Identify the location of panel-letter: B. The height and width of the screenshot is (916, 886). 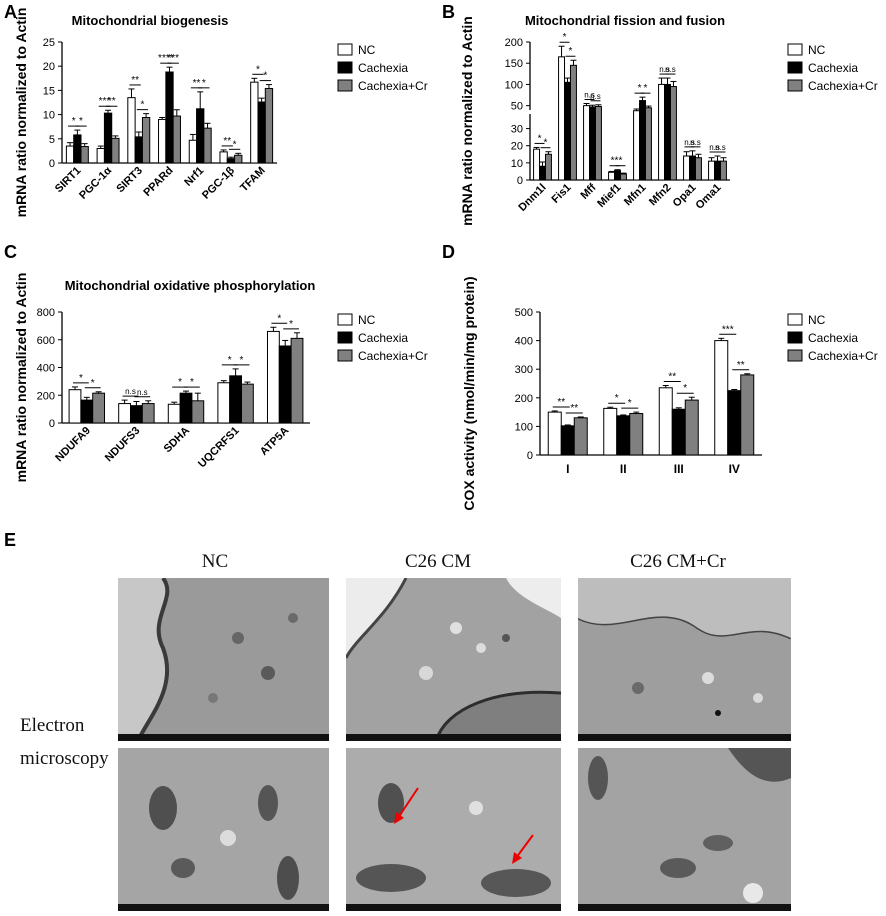
(448, 12).